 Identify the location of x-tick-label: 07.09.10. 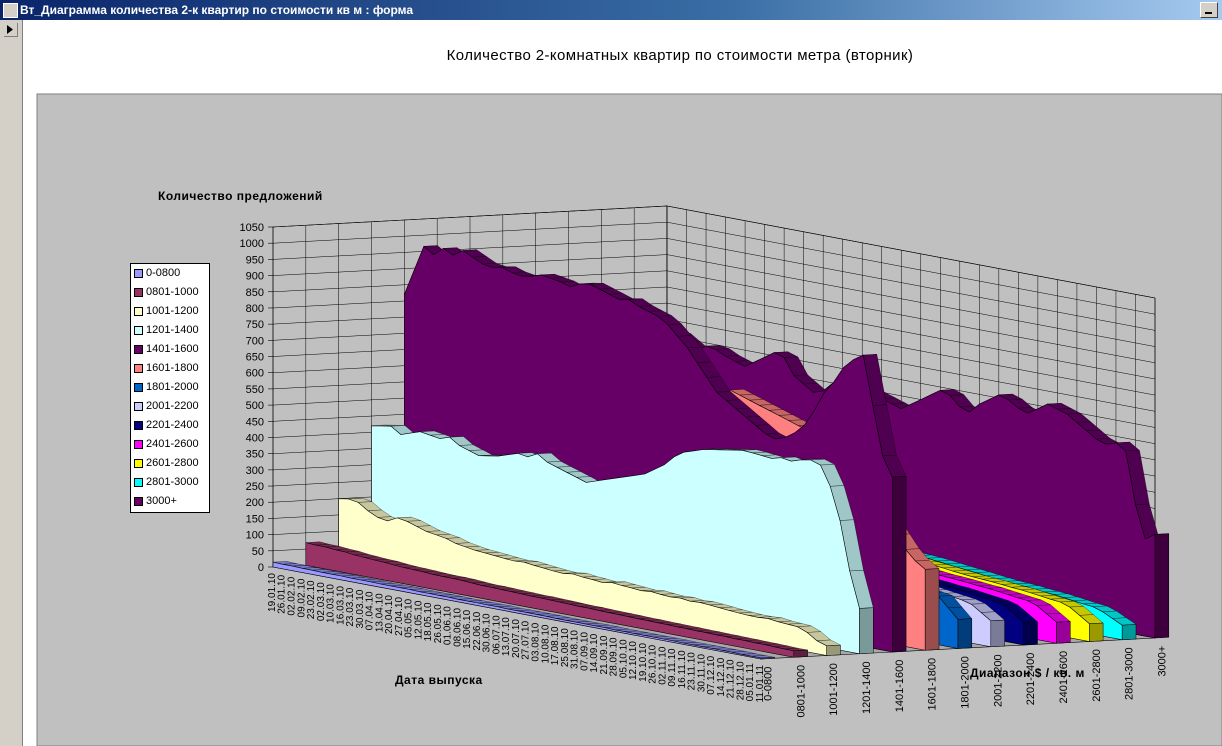
(584, 650).